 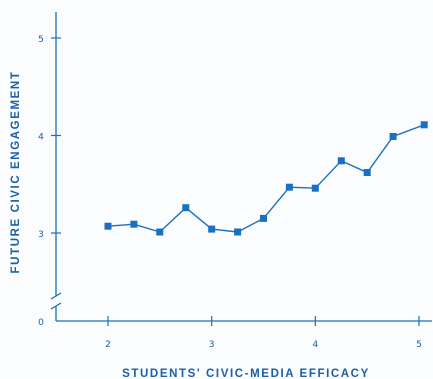 I want to click on y-axis-title: FUTURE CIVIC ENGAGEMENT, so click(x=16, y=172).